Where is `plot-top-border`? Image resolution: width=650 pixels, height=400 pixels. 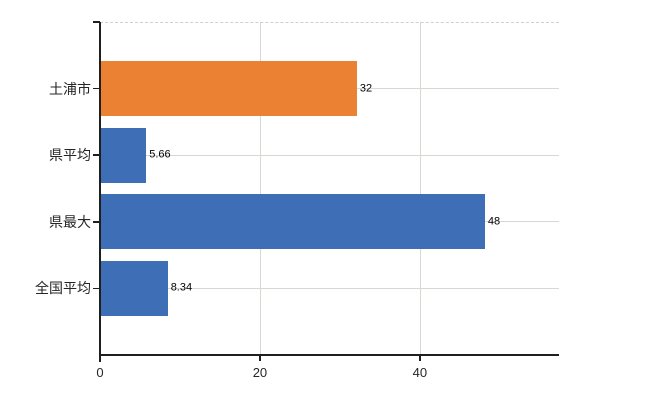
plot-top-border is located at coordinates (329, 22).